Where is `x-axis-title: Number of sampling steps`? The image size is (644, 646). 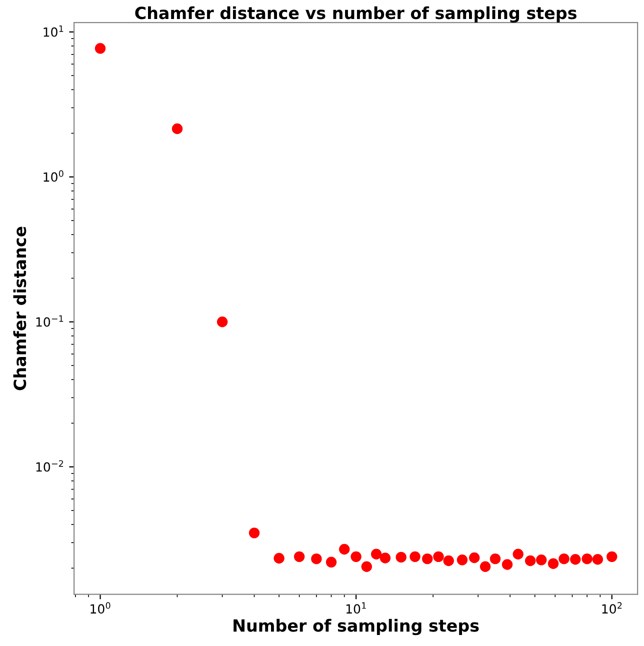 x-axis-title: Number of sampling steps is located at coordinates (356, 627).